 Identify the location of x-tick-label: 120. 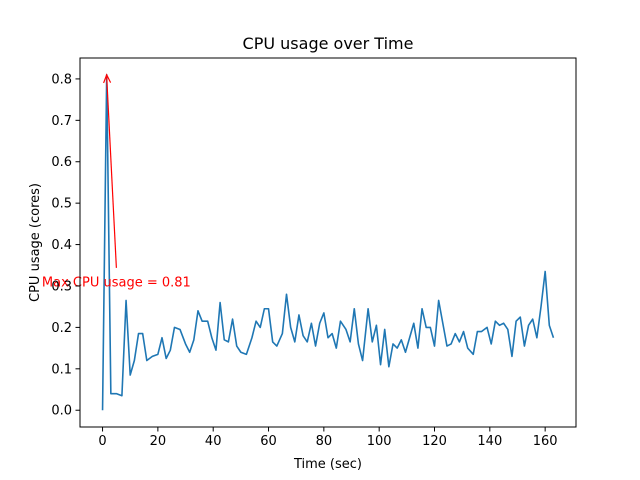
(434, 441).